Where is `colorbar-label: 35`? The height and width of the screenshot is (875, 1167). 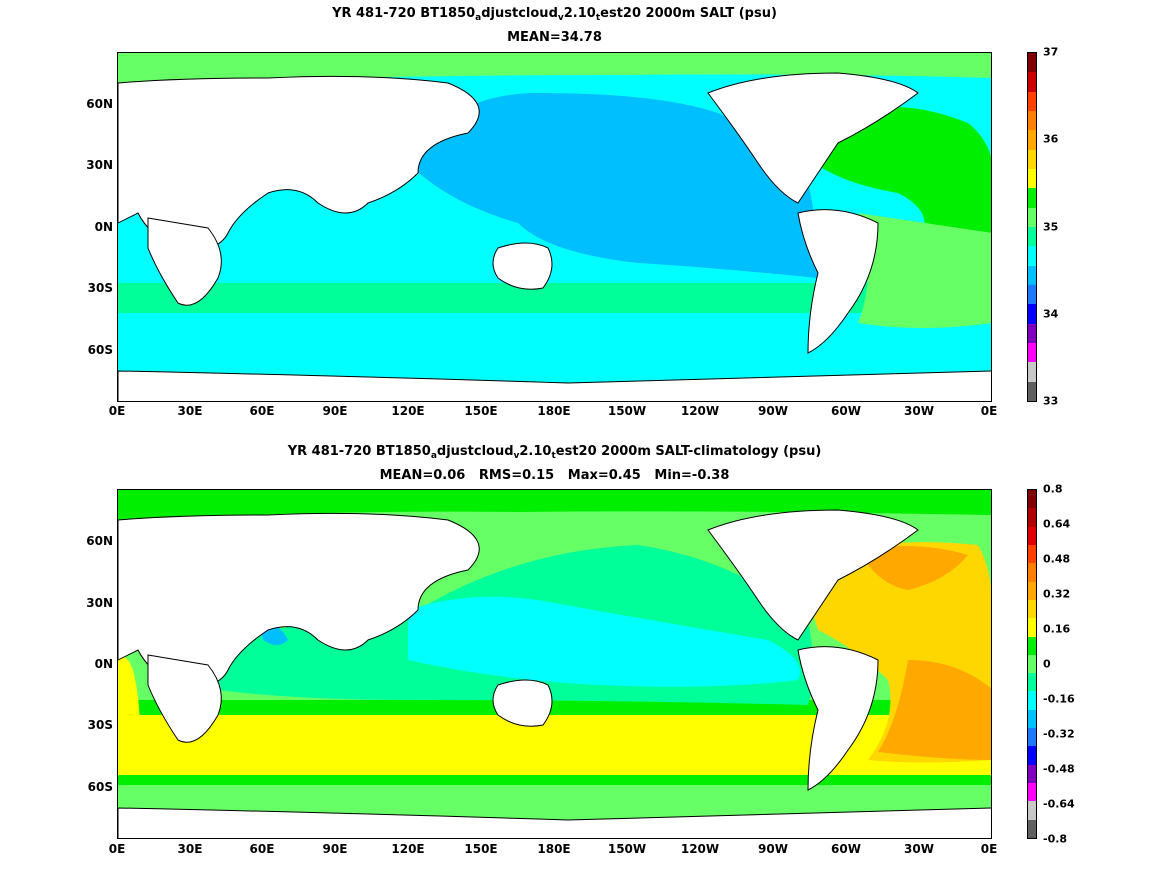 colorbar-label: 35 is located at coordinates (1051, 227).